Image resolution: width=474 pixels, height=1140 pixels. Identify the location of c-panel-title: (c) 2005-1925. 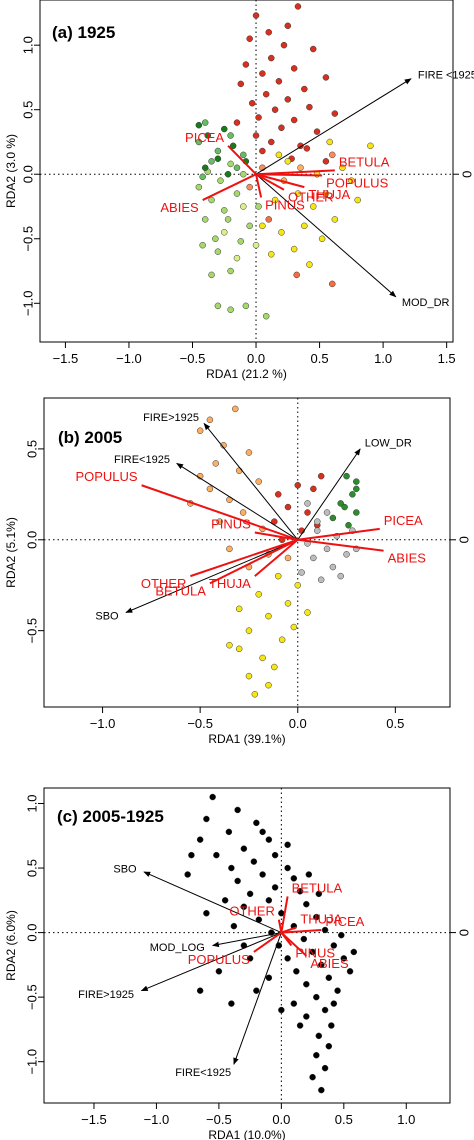
(110, 816).